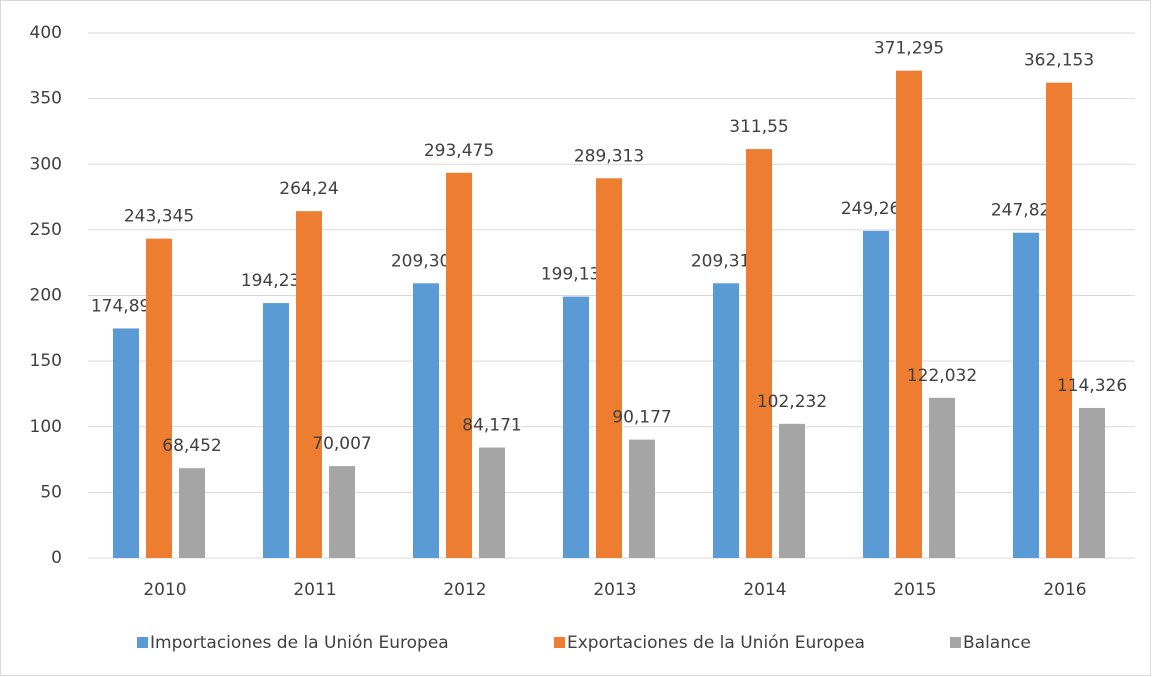 This screenshot has height=677, width=1154. I want to click on y-tick-label: 300, so click(46, 164).